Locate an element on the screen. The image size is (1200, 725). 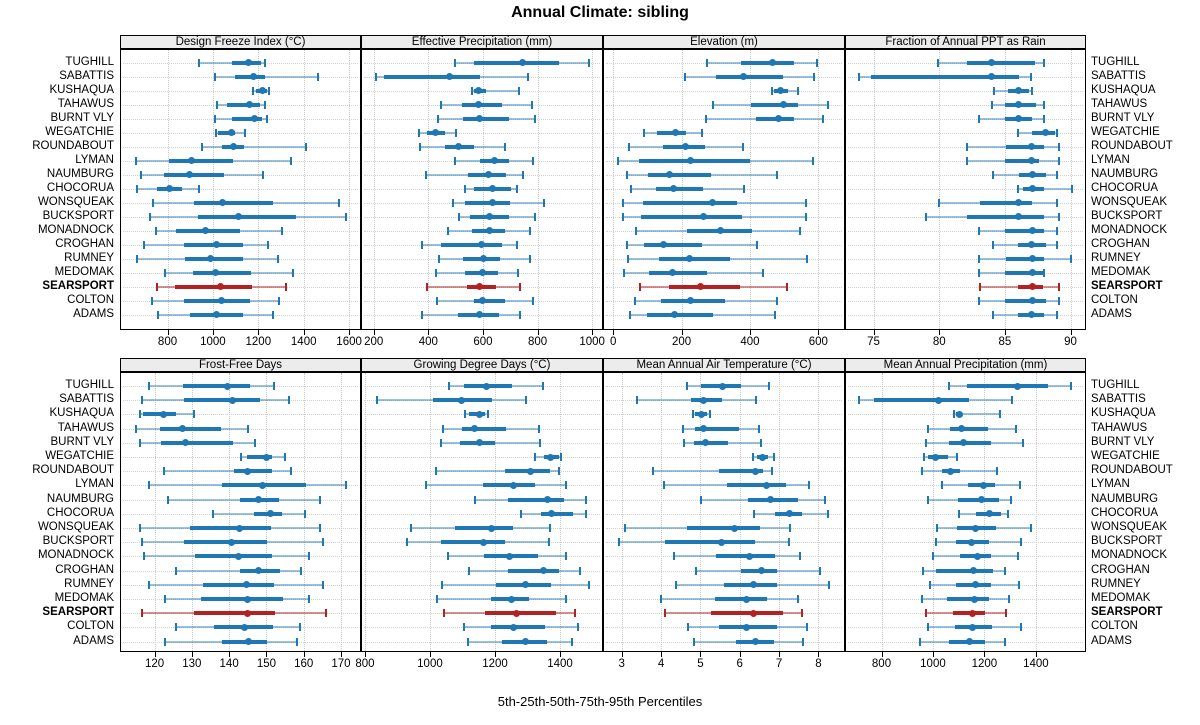
site-label-right-bucksport: BUCKSPORT is located at coordinates (1127, 215).